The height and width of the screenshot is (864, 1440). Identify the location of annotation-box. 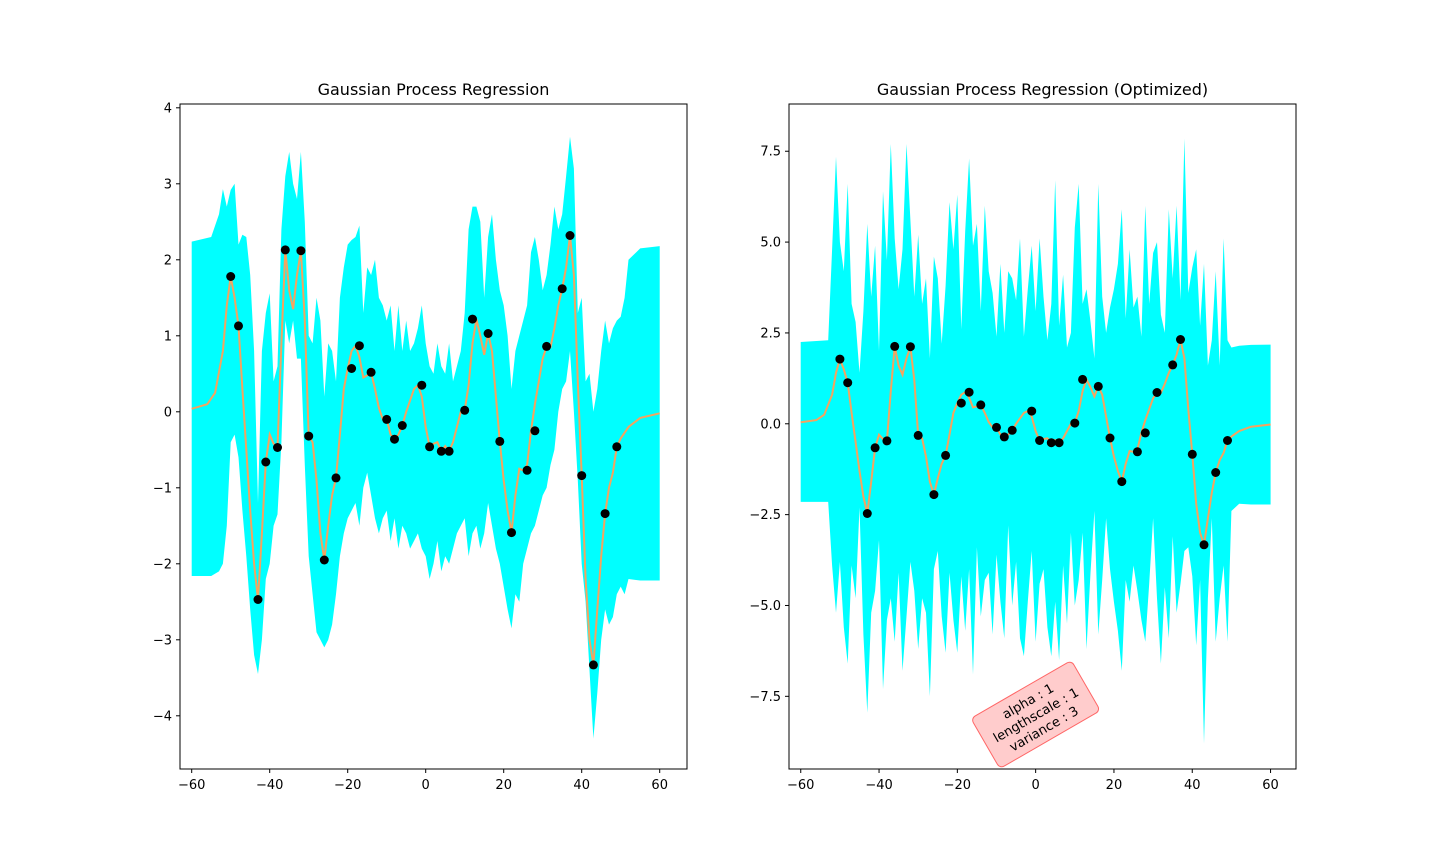
(1035, 714).